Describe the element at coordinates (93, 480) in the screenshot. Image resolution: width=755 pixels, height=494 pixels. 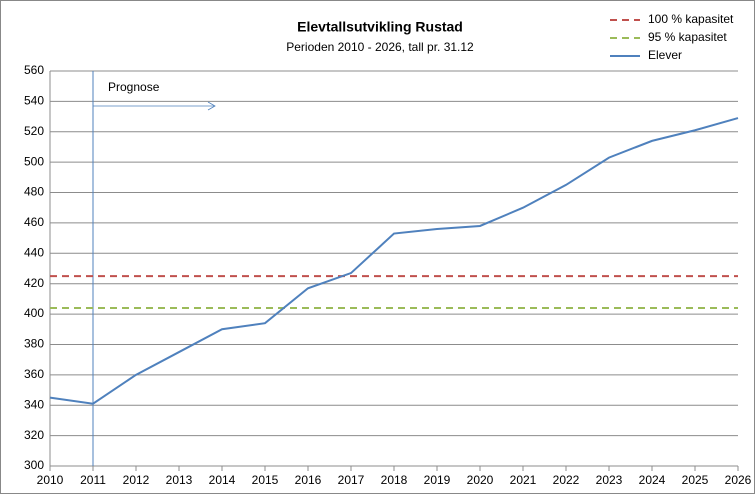
I see `x-tick-label: 2011` at that location.